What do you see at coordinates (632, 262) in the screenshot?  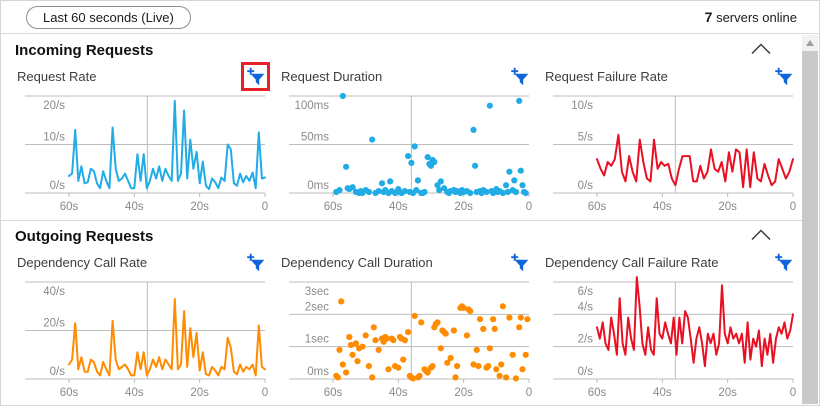 I see `chart-title: Dependency Call Failure Rate` at bounding box center [632, 262].